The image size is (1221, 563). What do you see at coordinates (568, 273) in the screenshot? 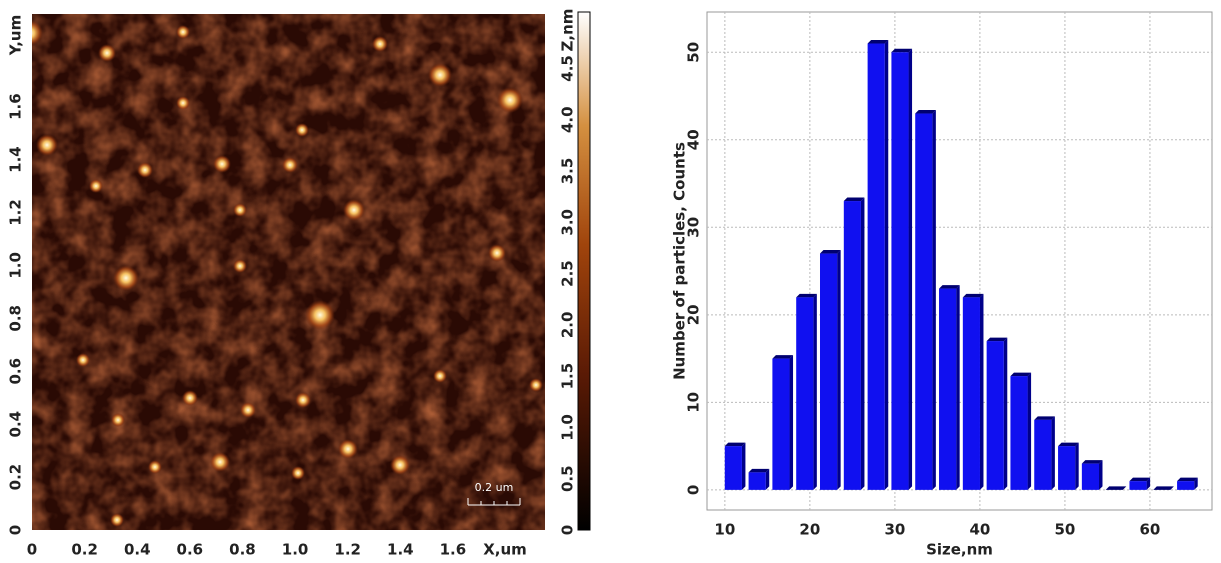
I see `colorbar-tick-label: 2.5` at bounding box center [568, 273].